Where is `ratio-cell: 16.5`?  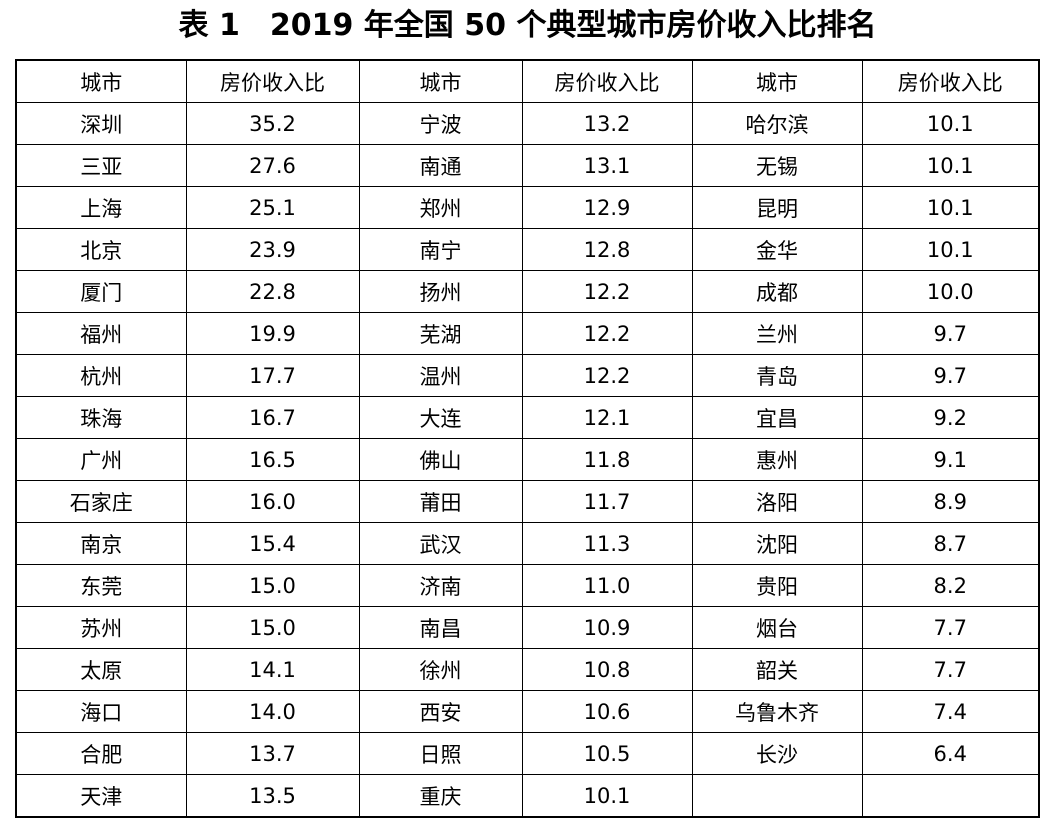
ratio-cell: 16.5 is located at coordinates (272, 459).